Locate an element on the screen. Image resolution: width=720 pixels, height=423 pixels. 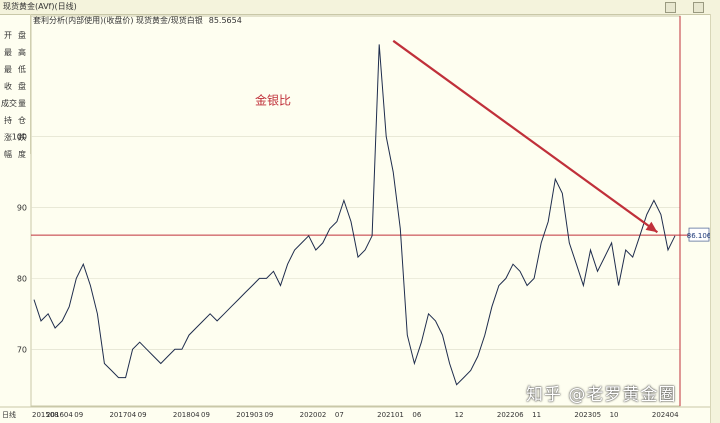
quote-side-panel: 开盘 最高 最低 收盘 成交量 持仓 涨跌 幅度 is located at coordinates (15, 86).